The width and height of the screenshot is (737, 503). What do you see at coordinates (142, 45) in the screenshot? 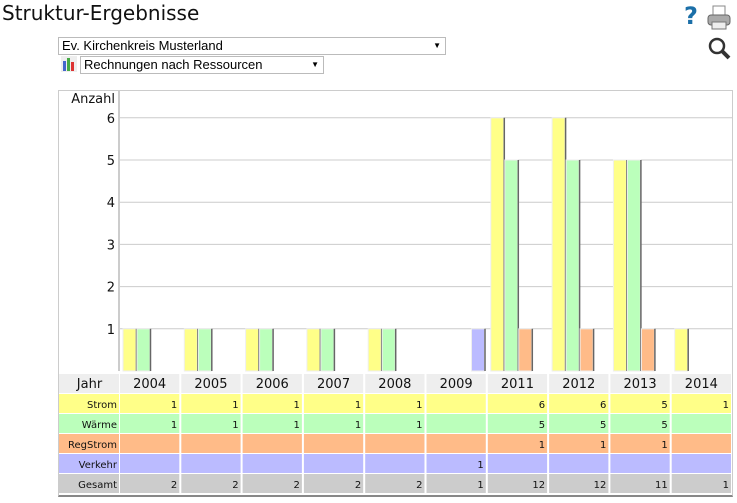
I see `organization-select-value: Ev. Kirchenkreis Musterland` at bounding box center [142, 45].